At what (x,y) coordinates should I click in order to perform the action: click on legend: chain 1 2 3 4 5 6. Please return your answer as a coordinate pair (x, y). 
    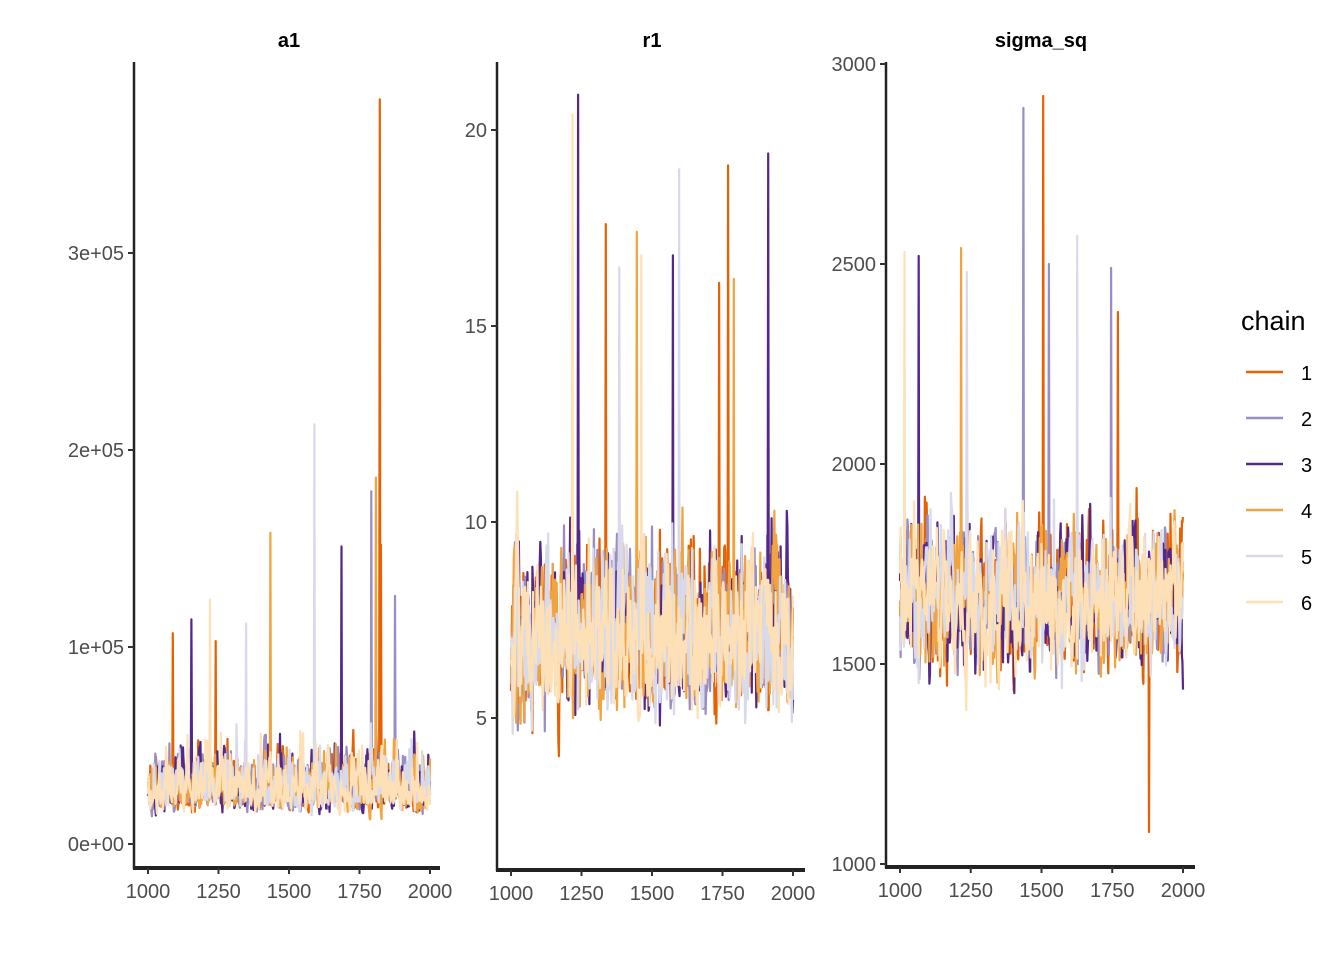
    Looking at the image, I should click on (1276, 460).